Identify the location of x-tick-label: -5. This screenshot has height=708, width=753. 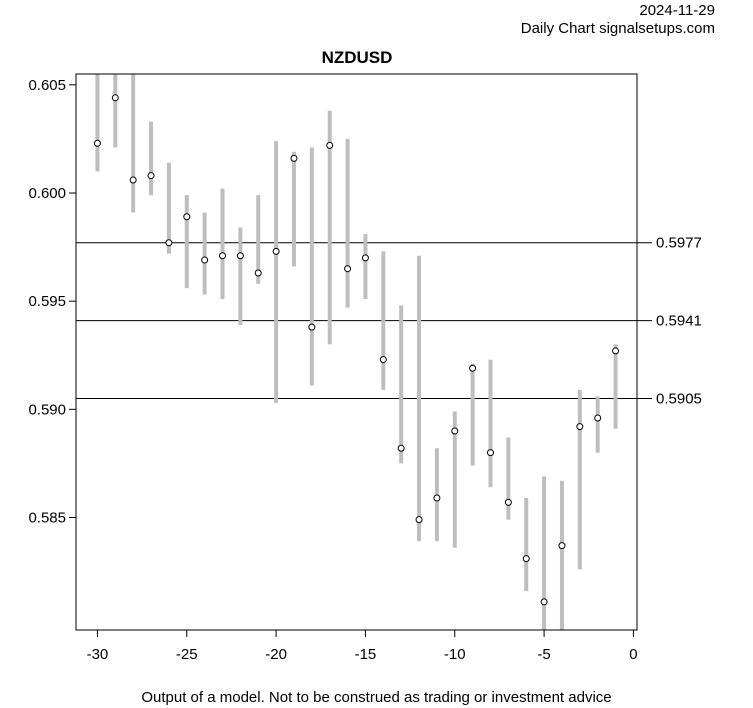
(543, 654).